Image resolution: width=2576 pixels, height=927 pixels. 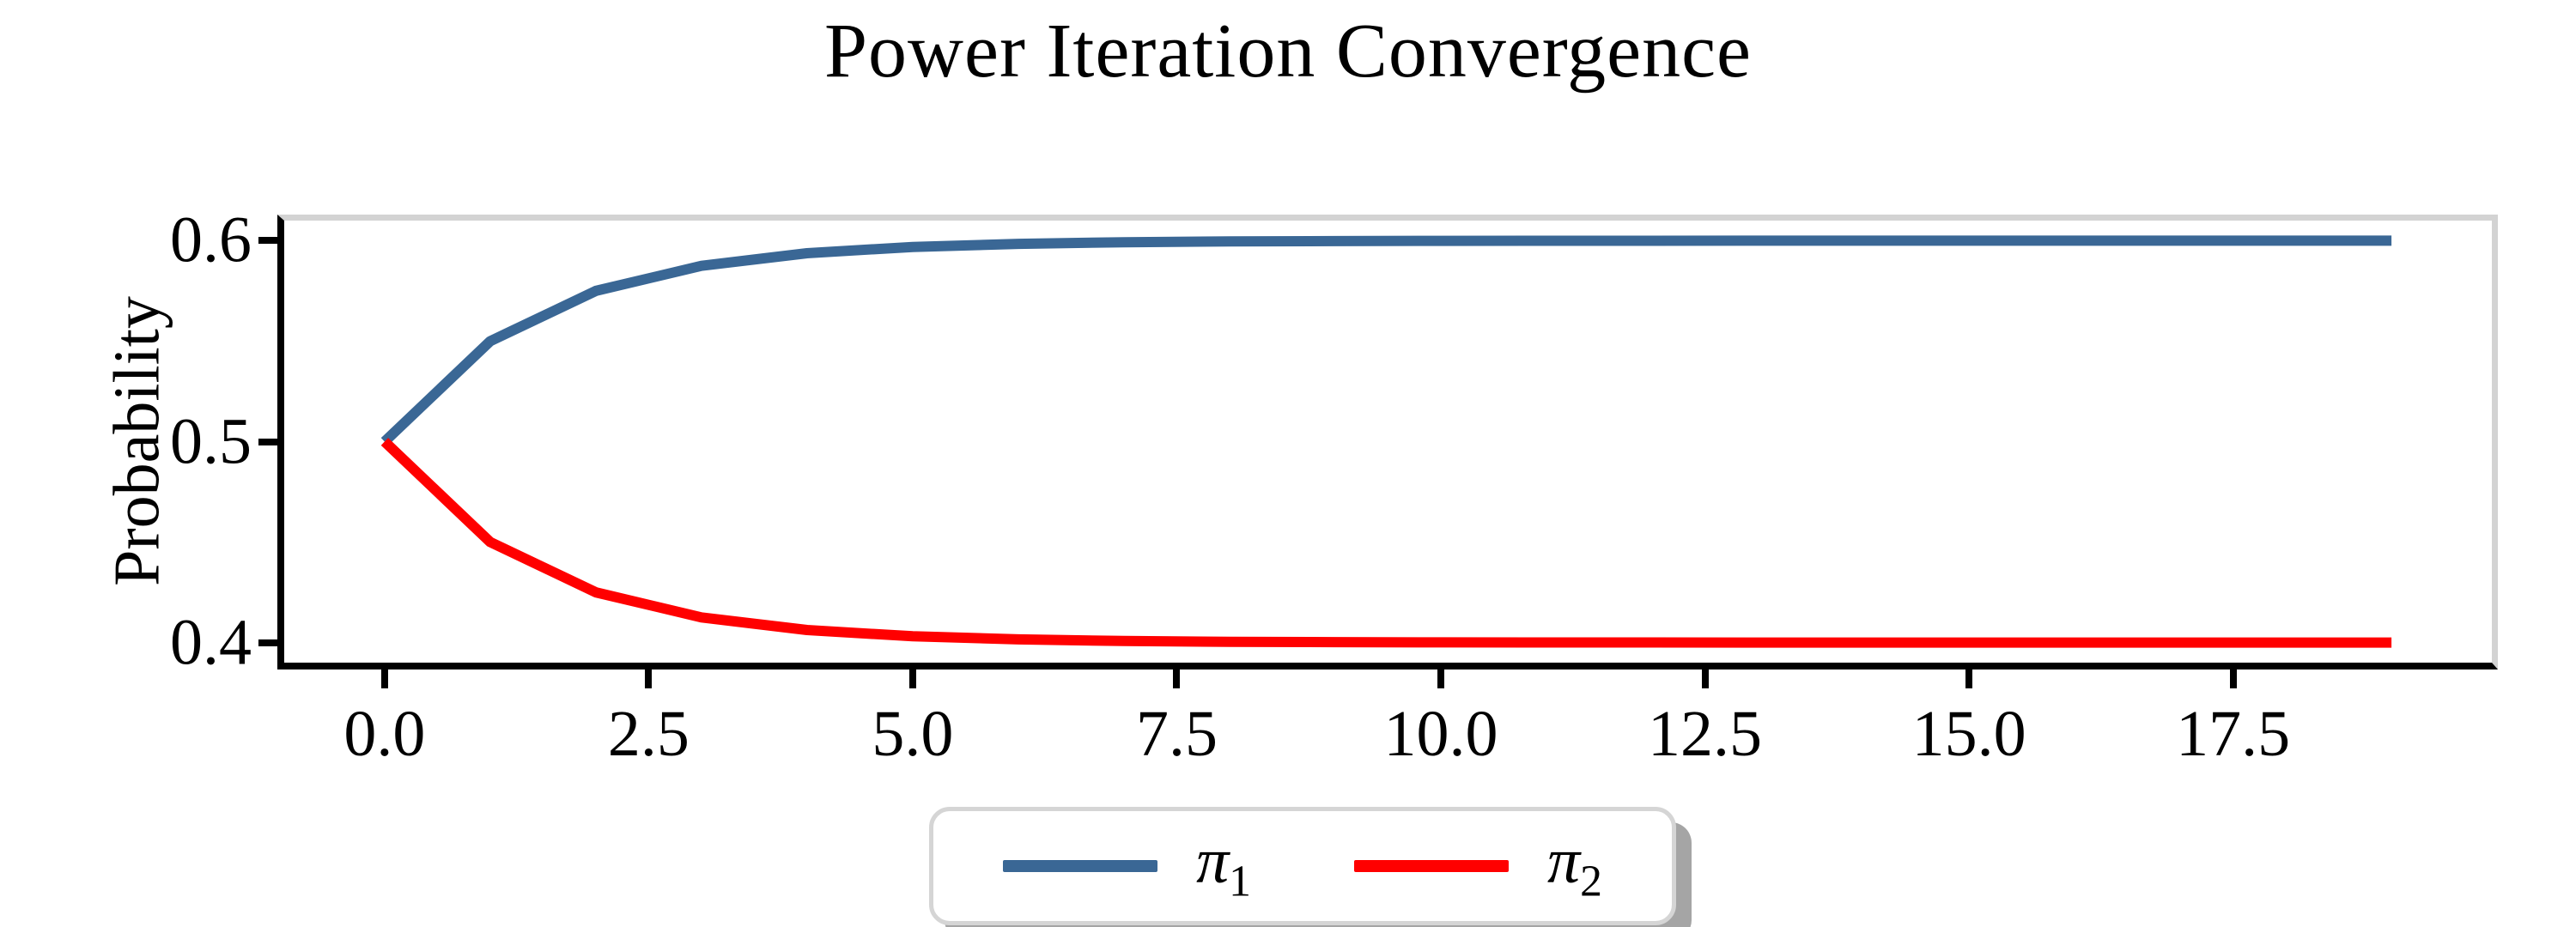 What do you see at coordinates (1224, 865) in the screenshot?
I see `legend-label-pi1: π1` at bounding box center [1224, 865].